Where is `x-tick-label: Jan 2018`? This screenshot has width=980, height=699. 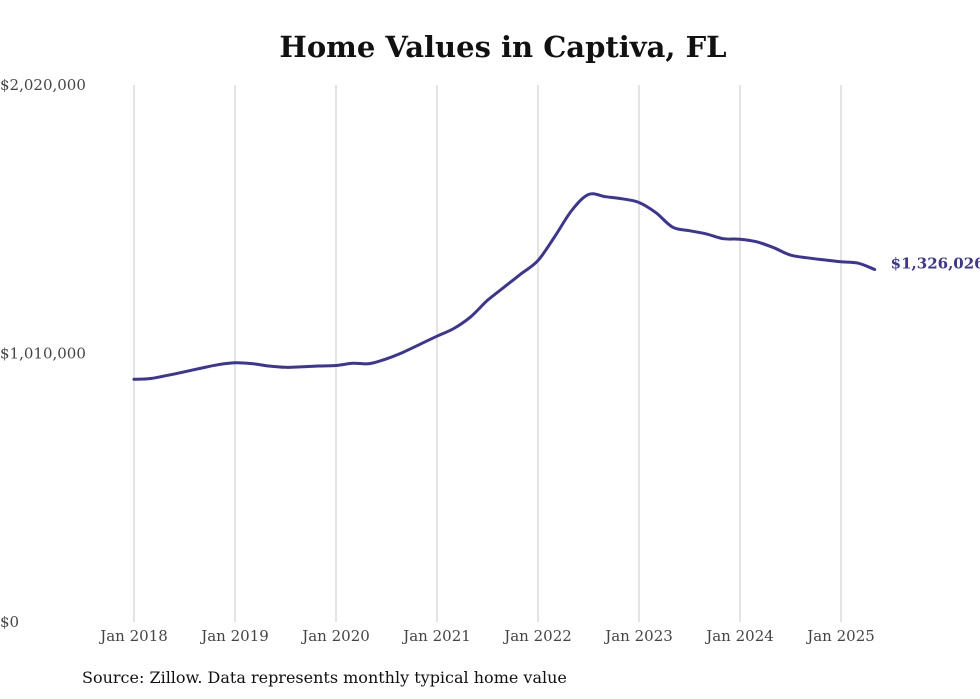
x-tick-label: Jan 2018 is located at coordinates (133, 636).